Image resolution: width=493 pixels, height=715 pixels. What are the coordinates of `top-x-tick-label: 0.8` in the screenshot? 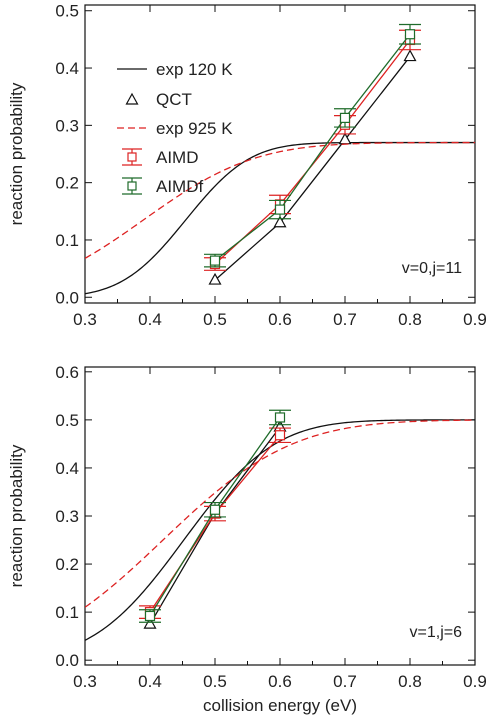 It's located at (410, 319).